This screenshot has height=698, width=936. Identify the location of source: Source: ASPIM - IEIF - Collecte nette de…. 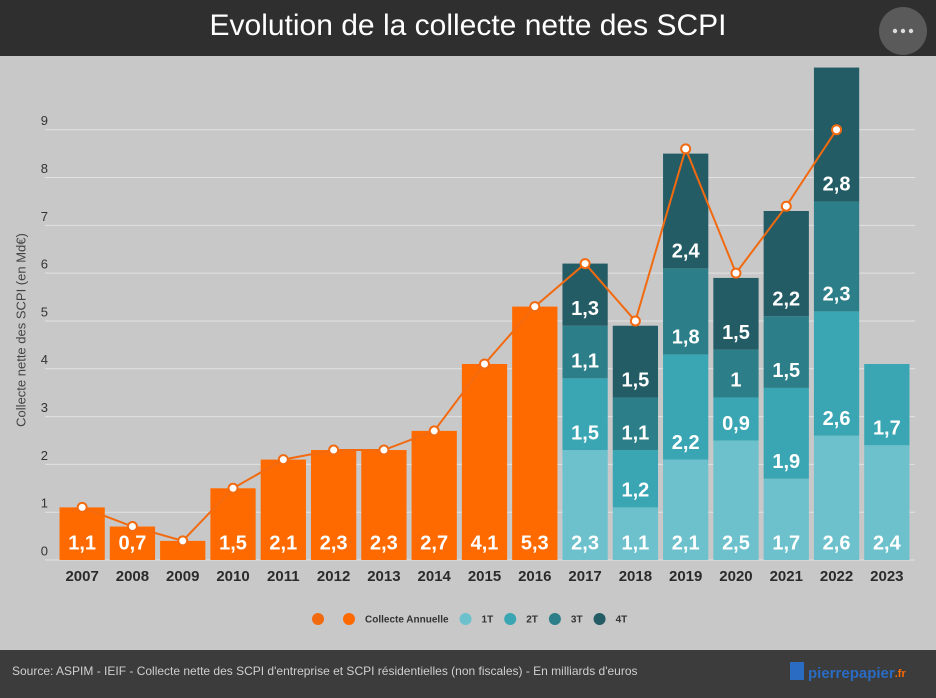
(325, 671).